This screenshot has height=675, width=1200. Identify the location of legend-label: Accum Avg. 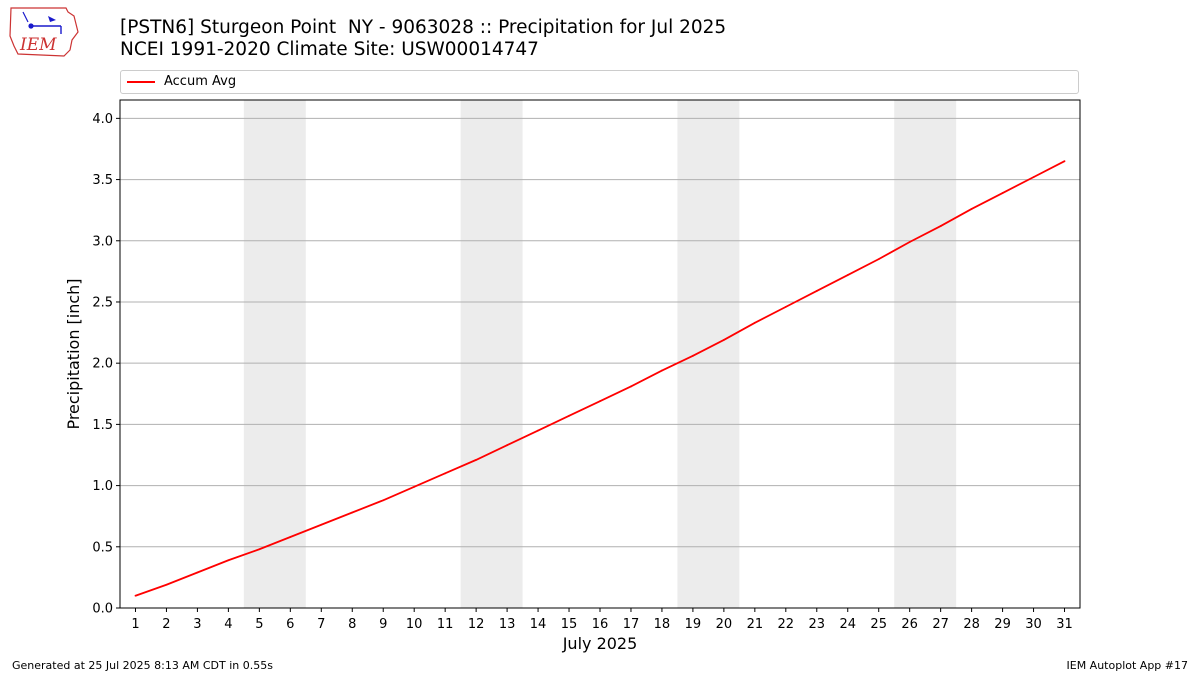
(200, 81).